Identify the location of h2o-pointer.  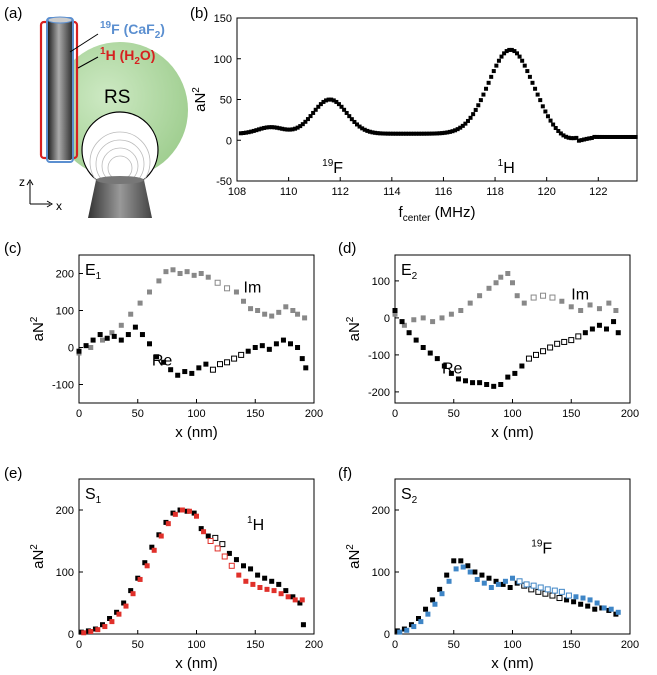
(88, 62).